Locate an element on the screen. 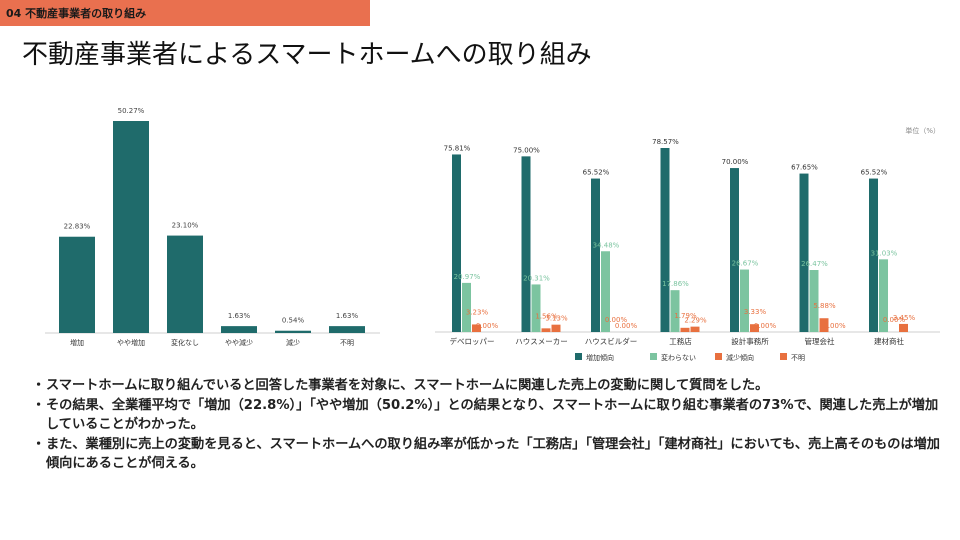 This screenshot has height=540, width=960. data-label: 31.03% is located at coordinates (884, 253).